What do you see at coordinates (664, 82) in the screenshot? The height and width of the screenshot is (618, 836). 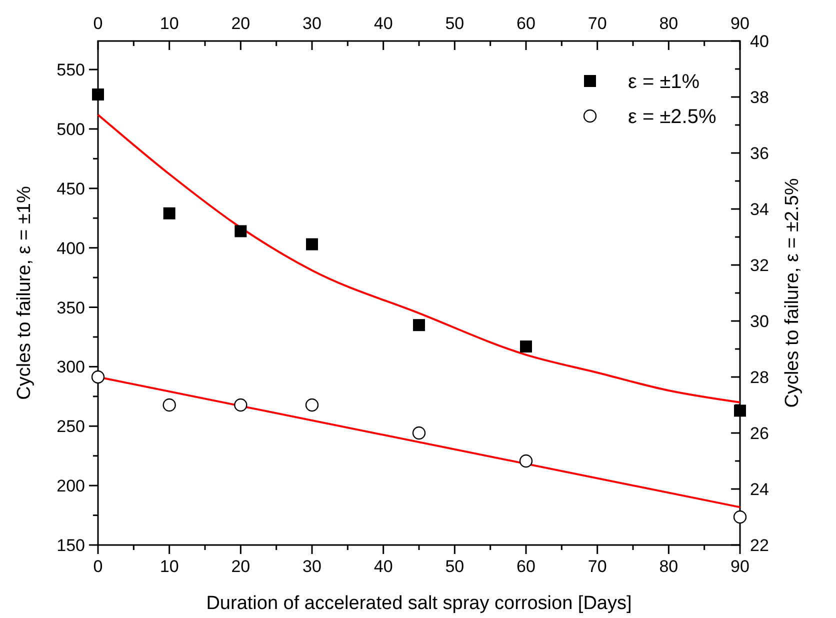 I see `legend-label: ε = ±1%` at bounding box center [664, 82].